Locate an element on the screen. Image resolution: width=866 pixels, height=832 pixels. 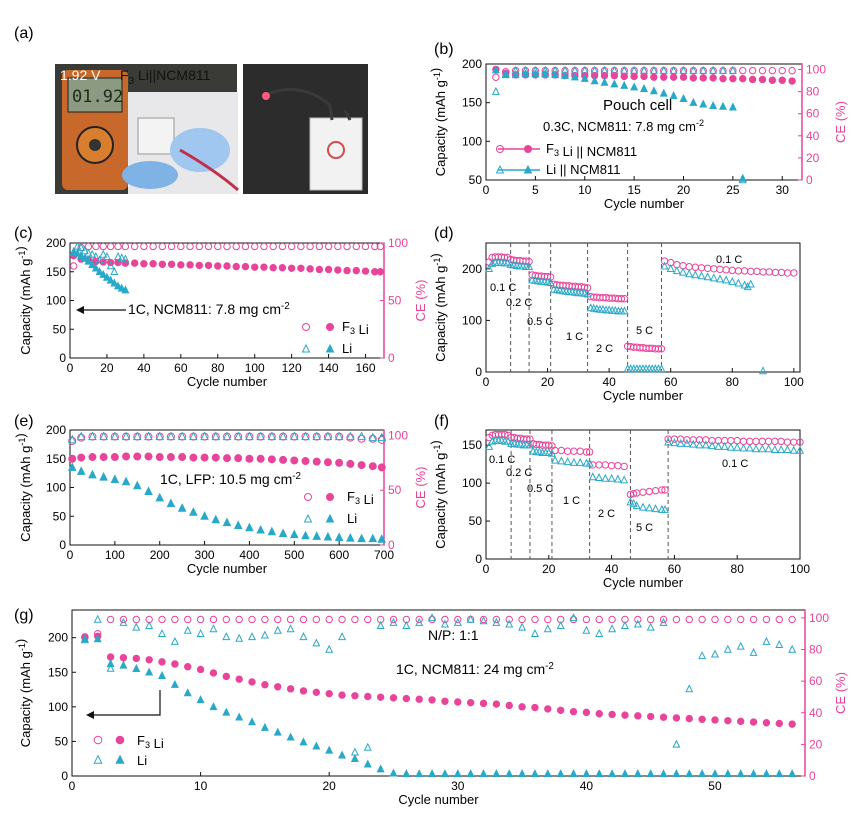
plot-frame-f is located at coordinates (643, 494).